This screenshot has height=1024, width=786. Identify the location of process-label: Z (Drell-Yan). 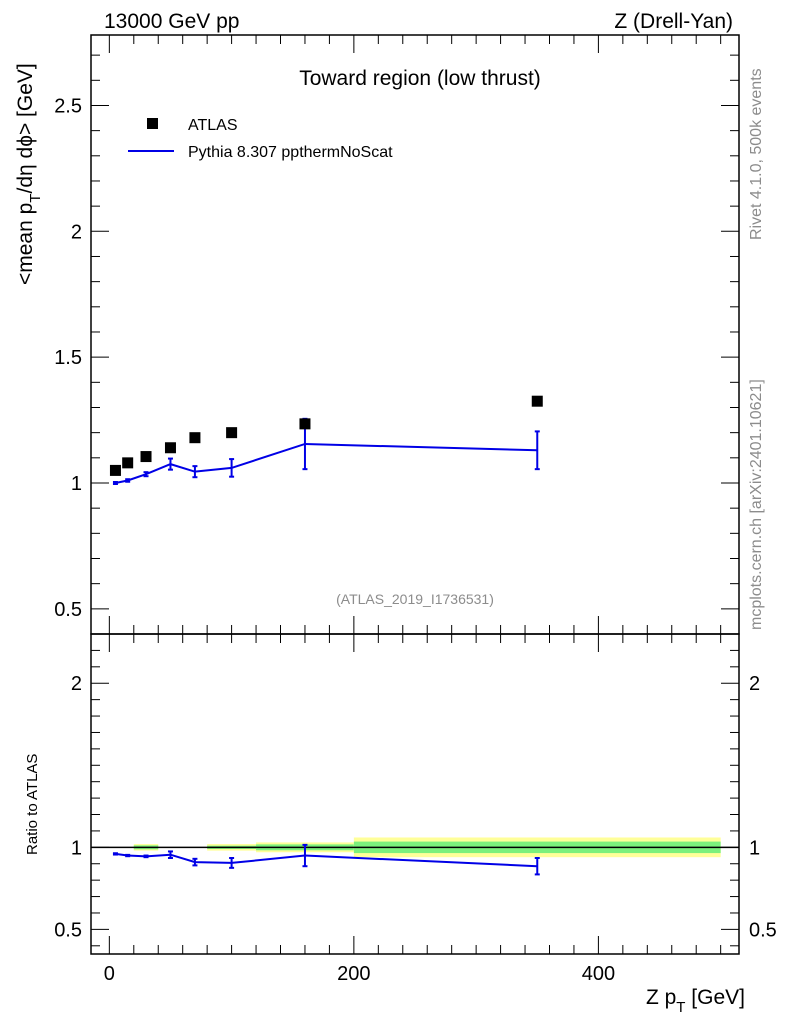
(673, 21).